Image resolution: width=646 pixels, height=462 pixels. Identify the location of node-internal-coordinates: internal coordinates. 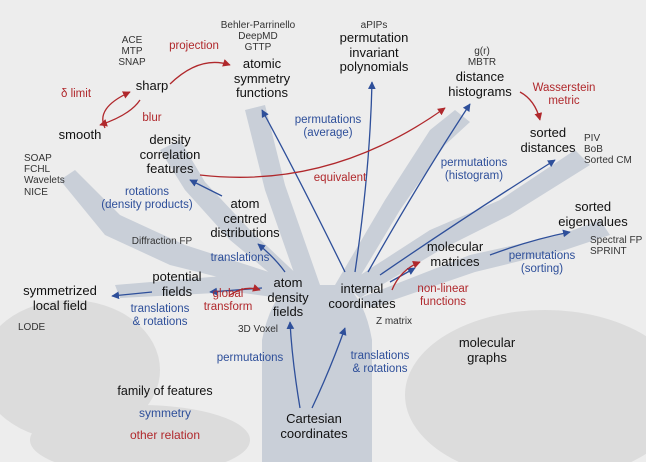
(361, 296).